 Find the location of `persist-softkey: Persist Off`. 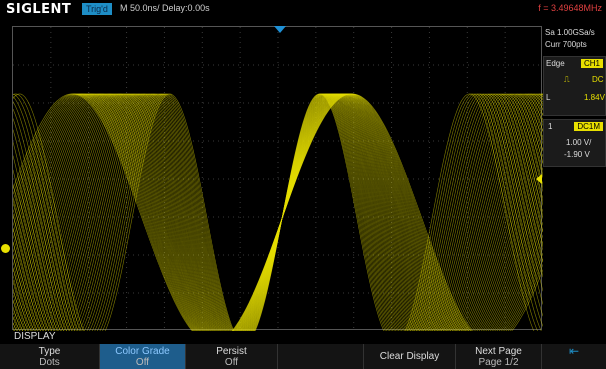

persist-softkey: Persist Off is located at coordinates (232, 356).